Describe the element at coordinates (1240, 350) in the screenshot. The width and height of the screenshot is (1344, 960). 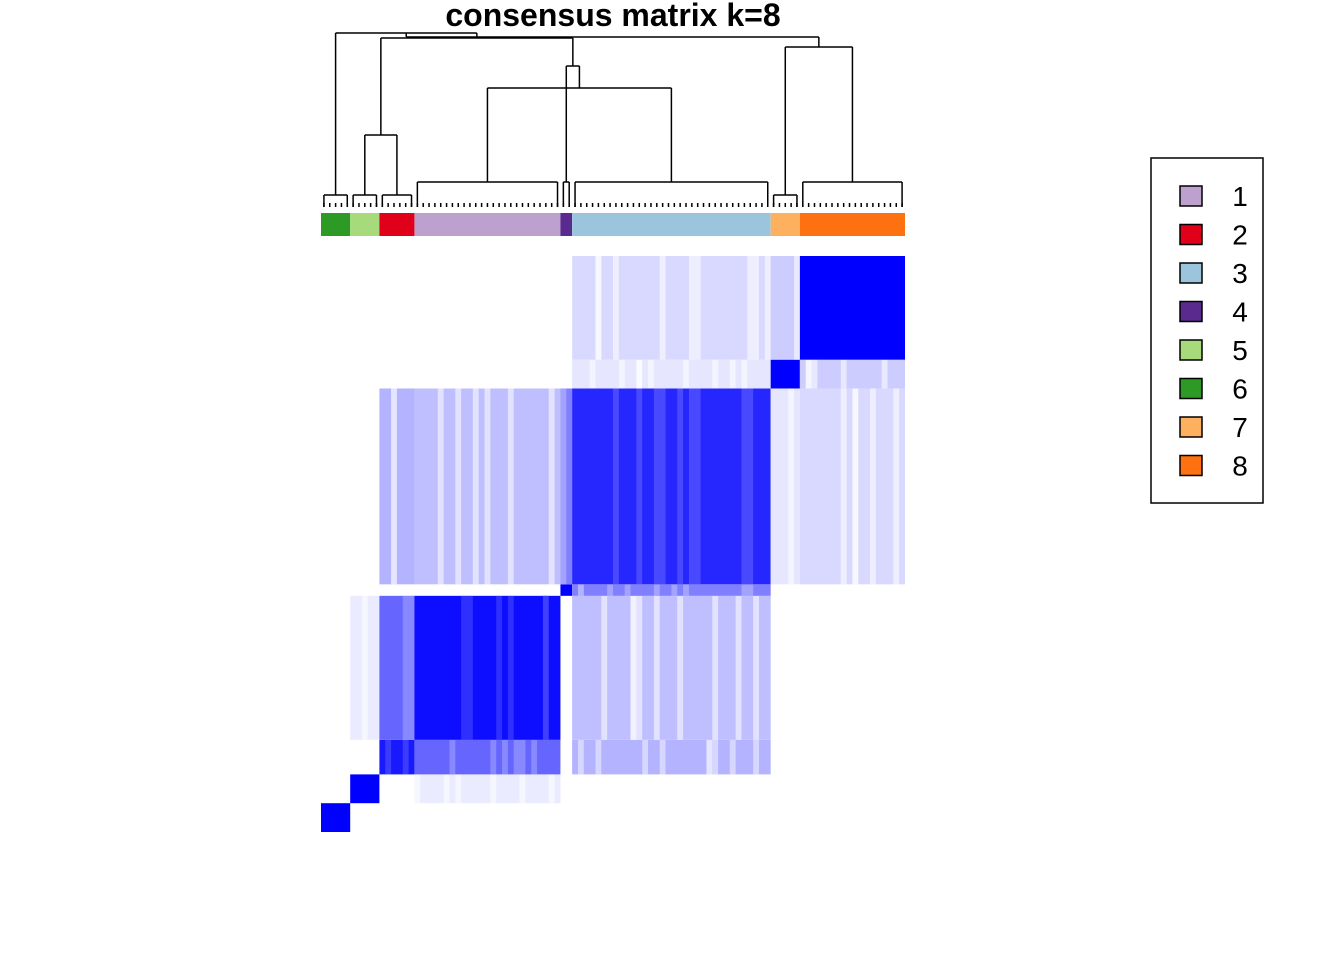
I see `legend-label-5: 5` at that location.